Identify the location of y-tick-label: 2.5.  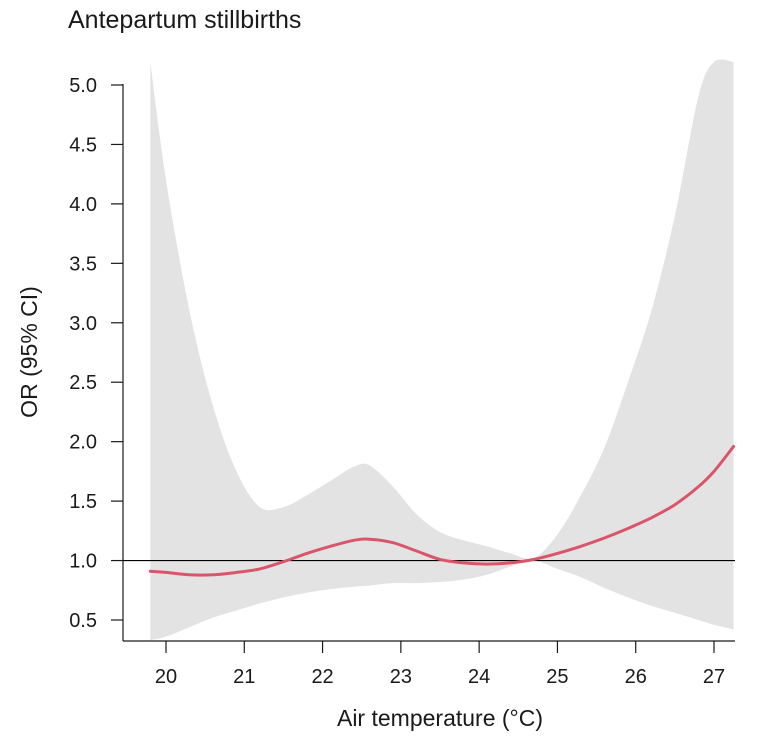
(83, 383).